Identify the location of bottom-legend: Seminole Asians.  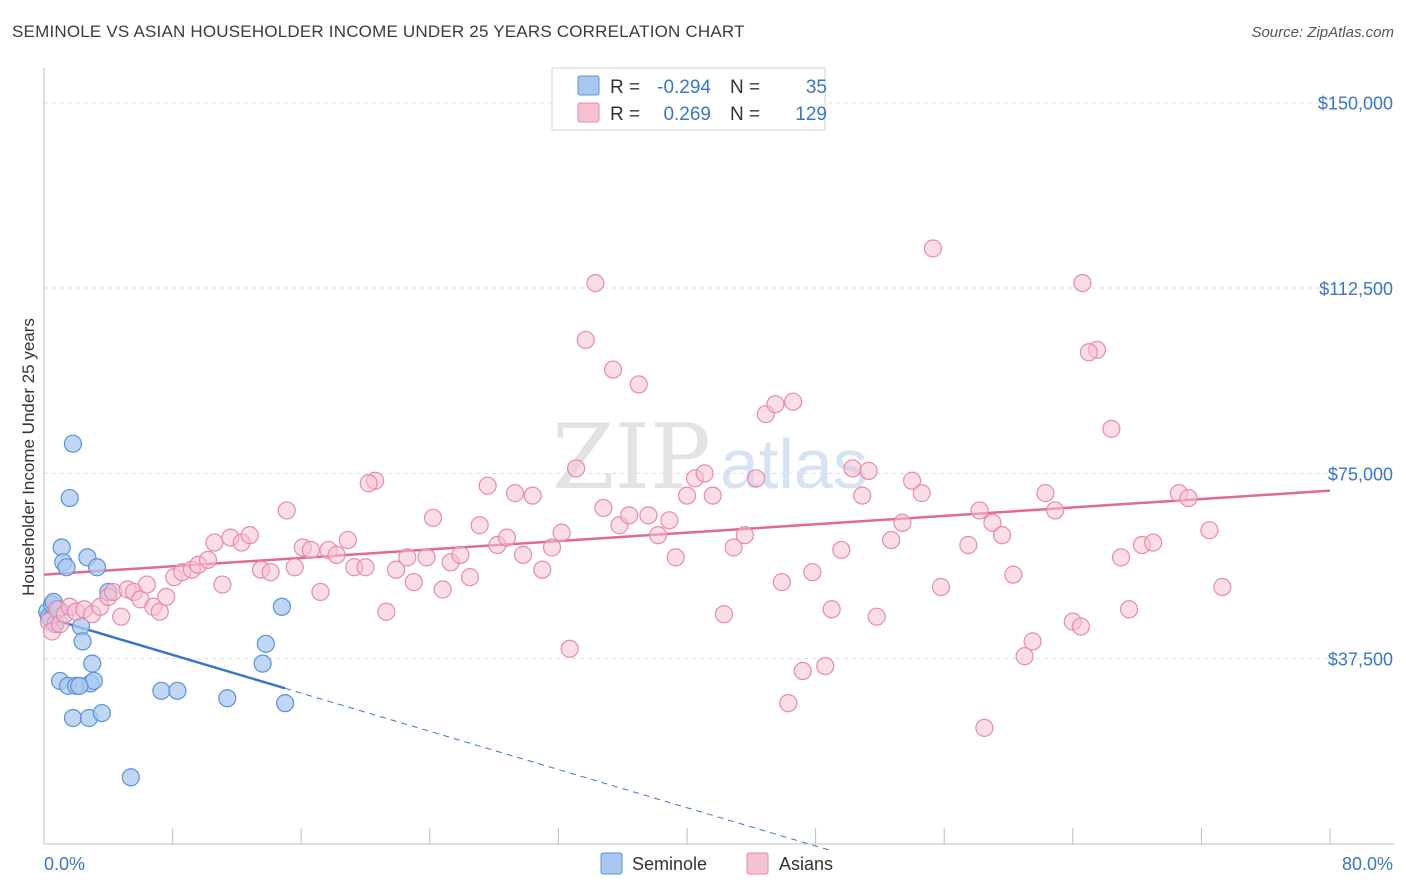
(716, 863).